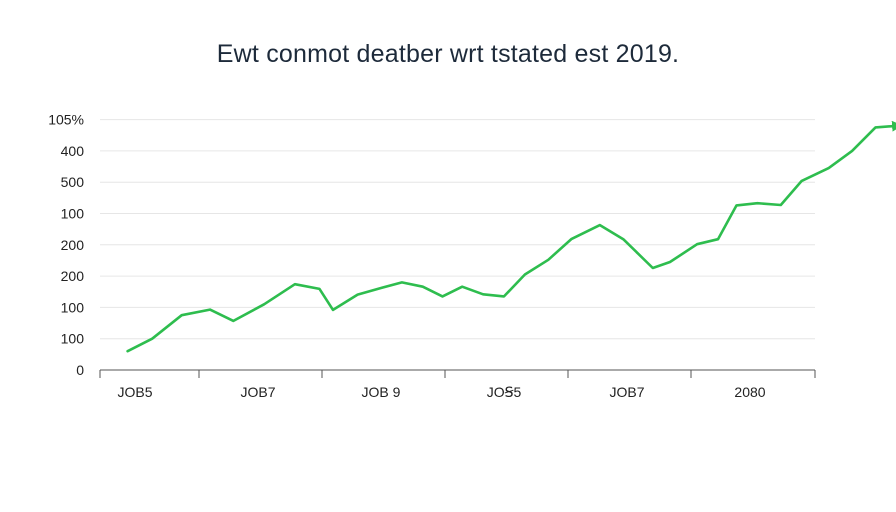 This screenshot has width=896, height=512. Describe the element at coordinates (134, 392) in the screenshot. I see `x-tick-label: JOB5` at that location.